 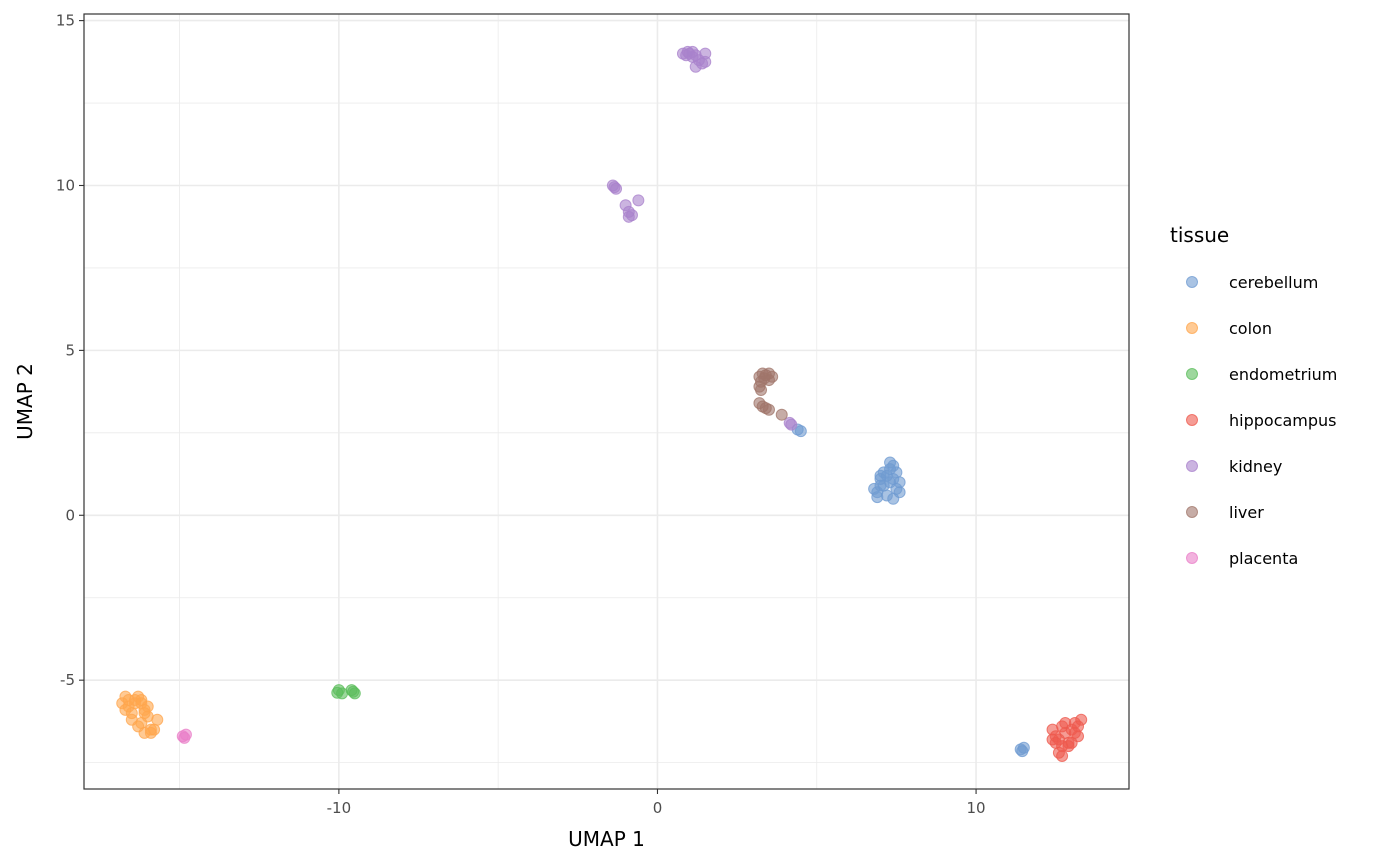 I want to click on legend-key-kidney, so click(x=1192, y=466).